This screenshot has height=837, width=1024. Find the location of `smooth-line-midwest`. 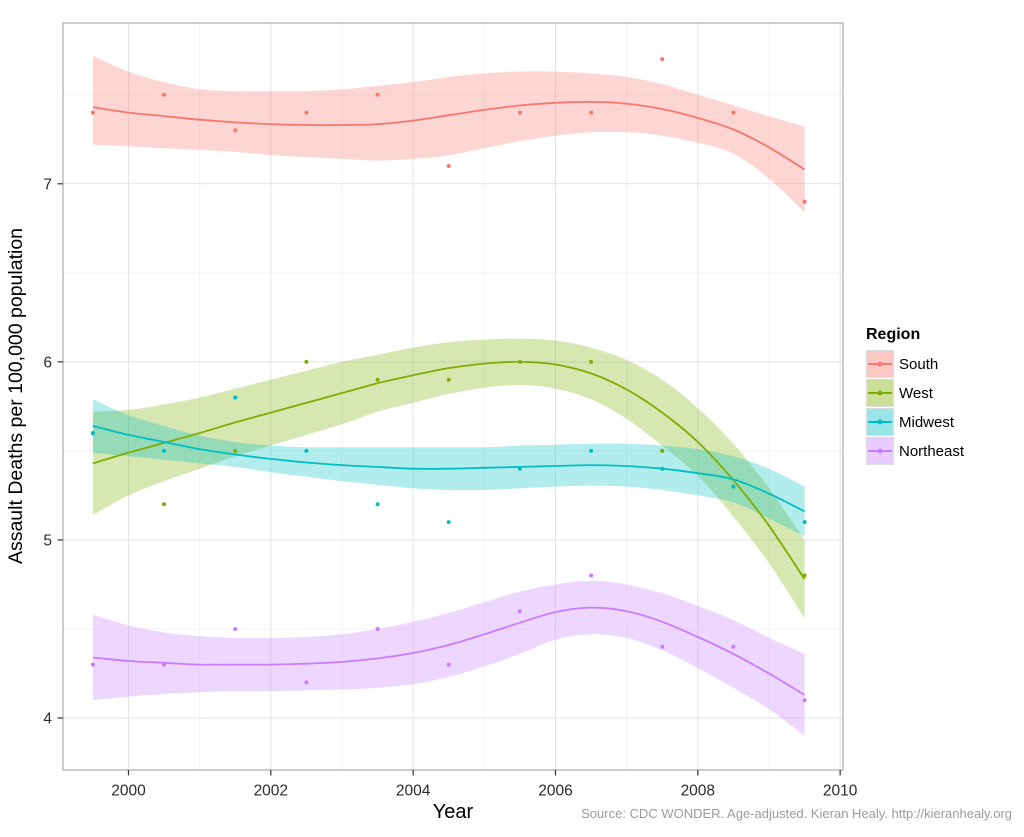

smooth-line-midwest is located at coordinates (448, 469).